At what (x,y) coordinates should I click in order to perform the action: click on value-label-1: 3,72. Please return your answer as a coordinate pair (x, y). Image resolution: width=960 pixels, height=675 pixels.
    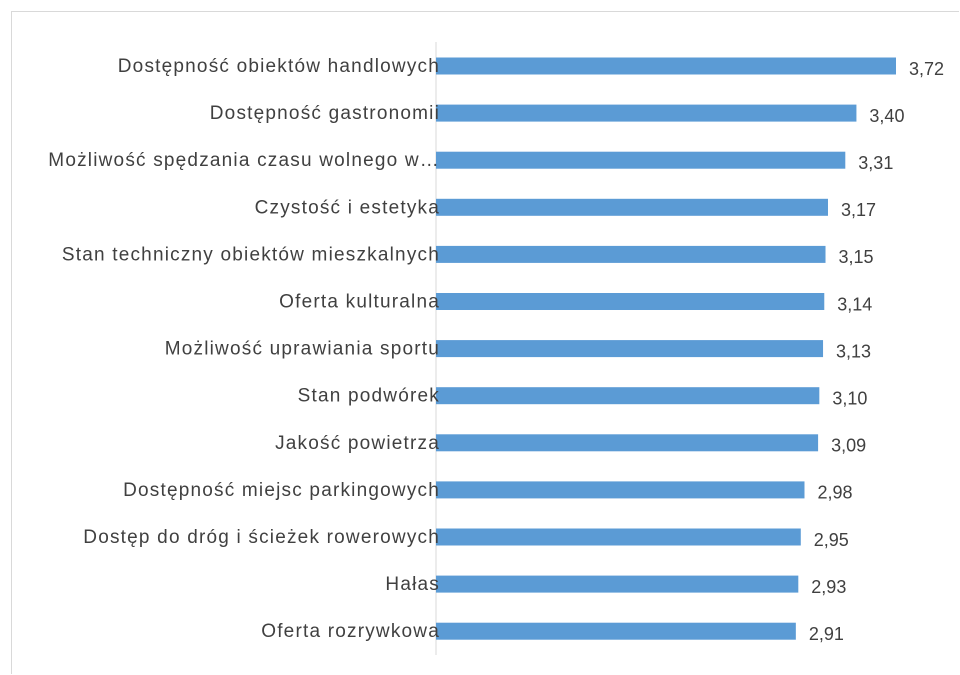
    Looking at the image, I should click on (926, 69).